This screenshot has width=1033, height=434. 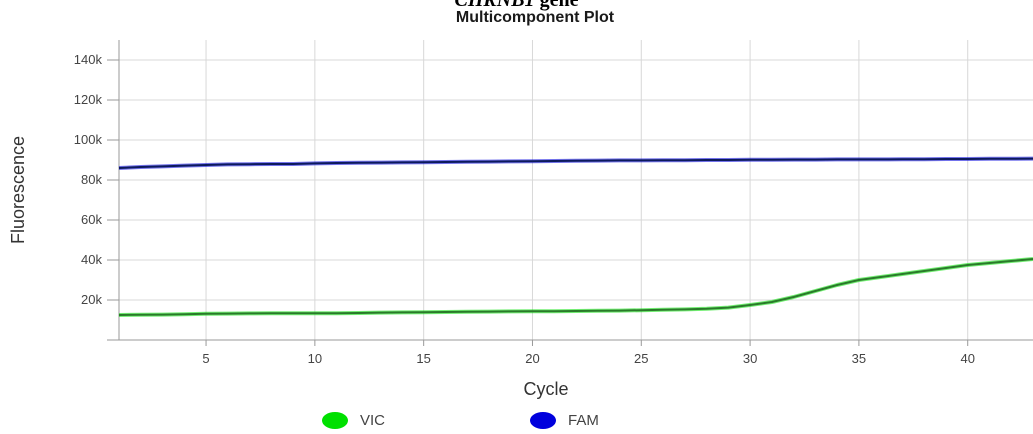 What do you see at coordinates (91, 299) in the screenshot?
I see `y-tick-label: 20k` at bounding box center [91, 299].